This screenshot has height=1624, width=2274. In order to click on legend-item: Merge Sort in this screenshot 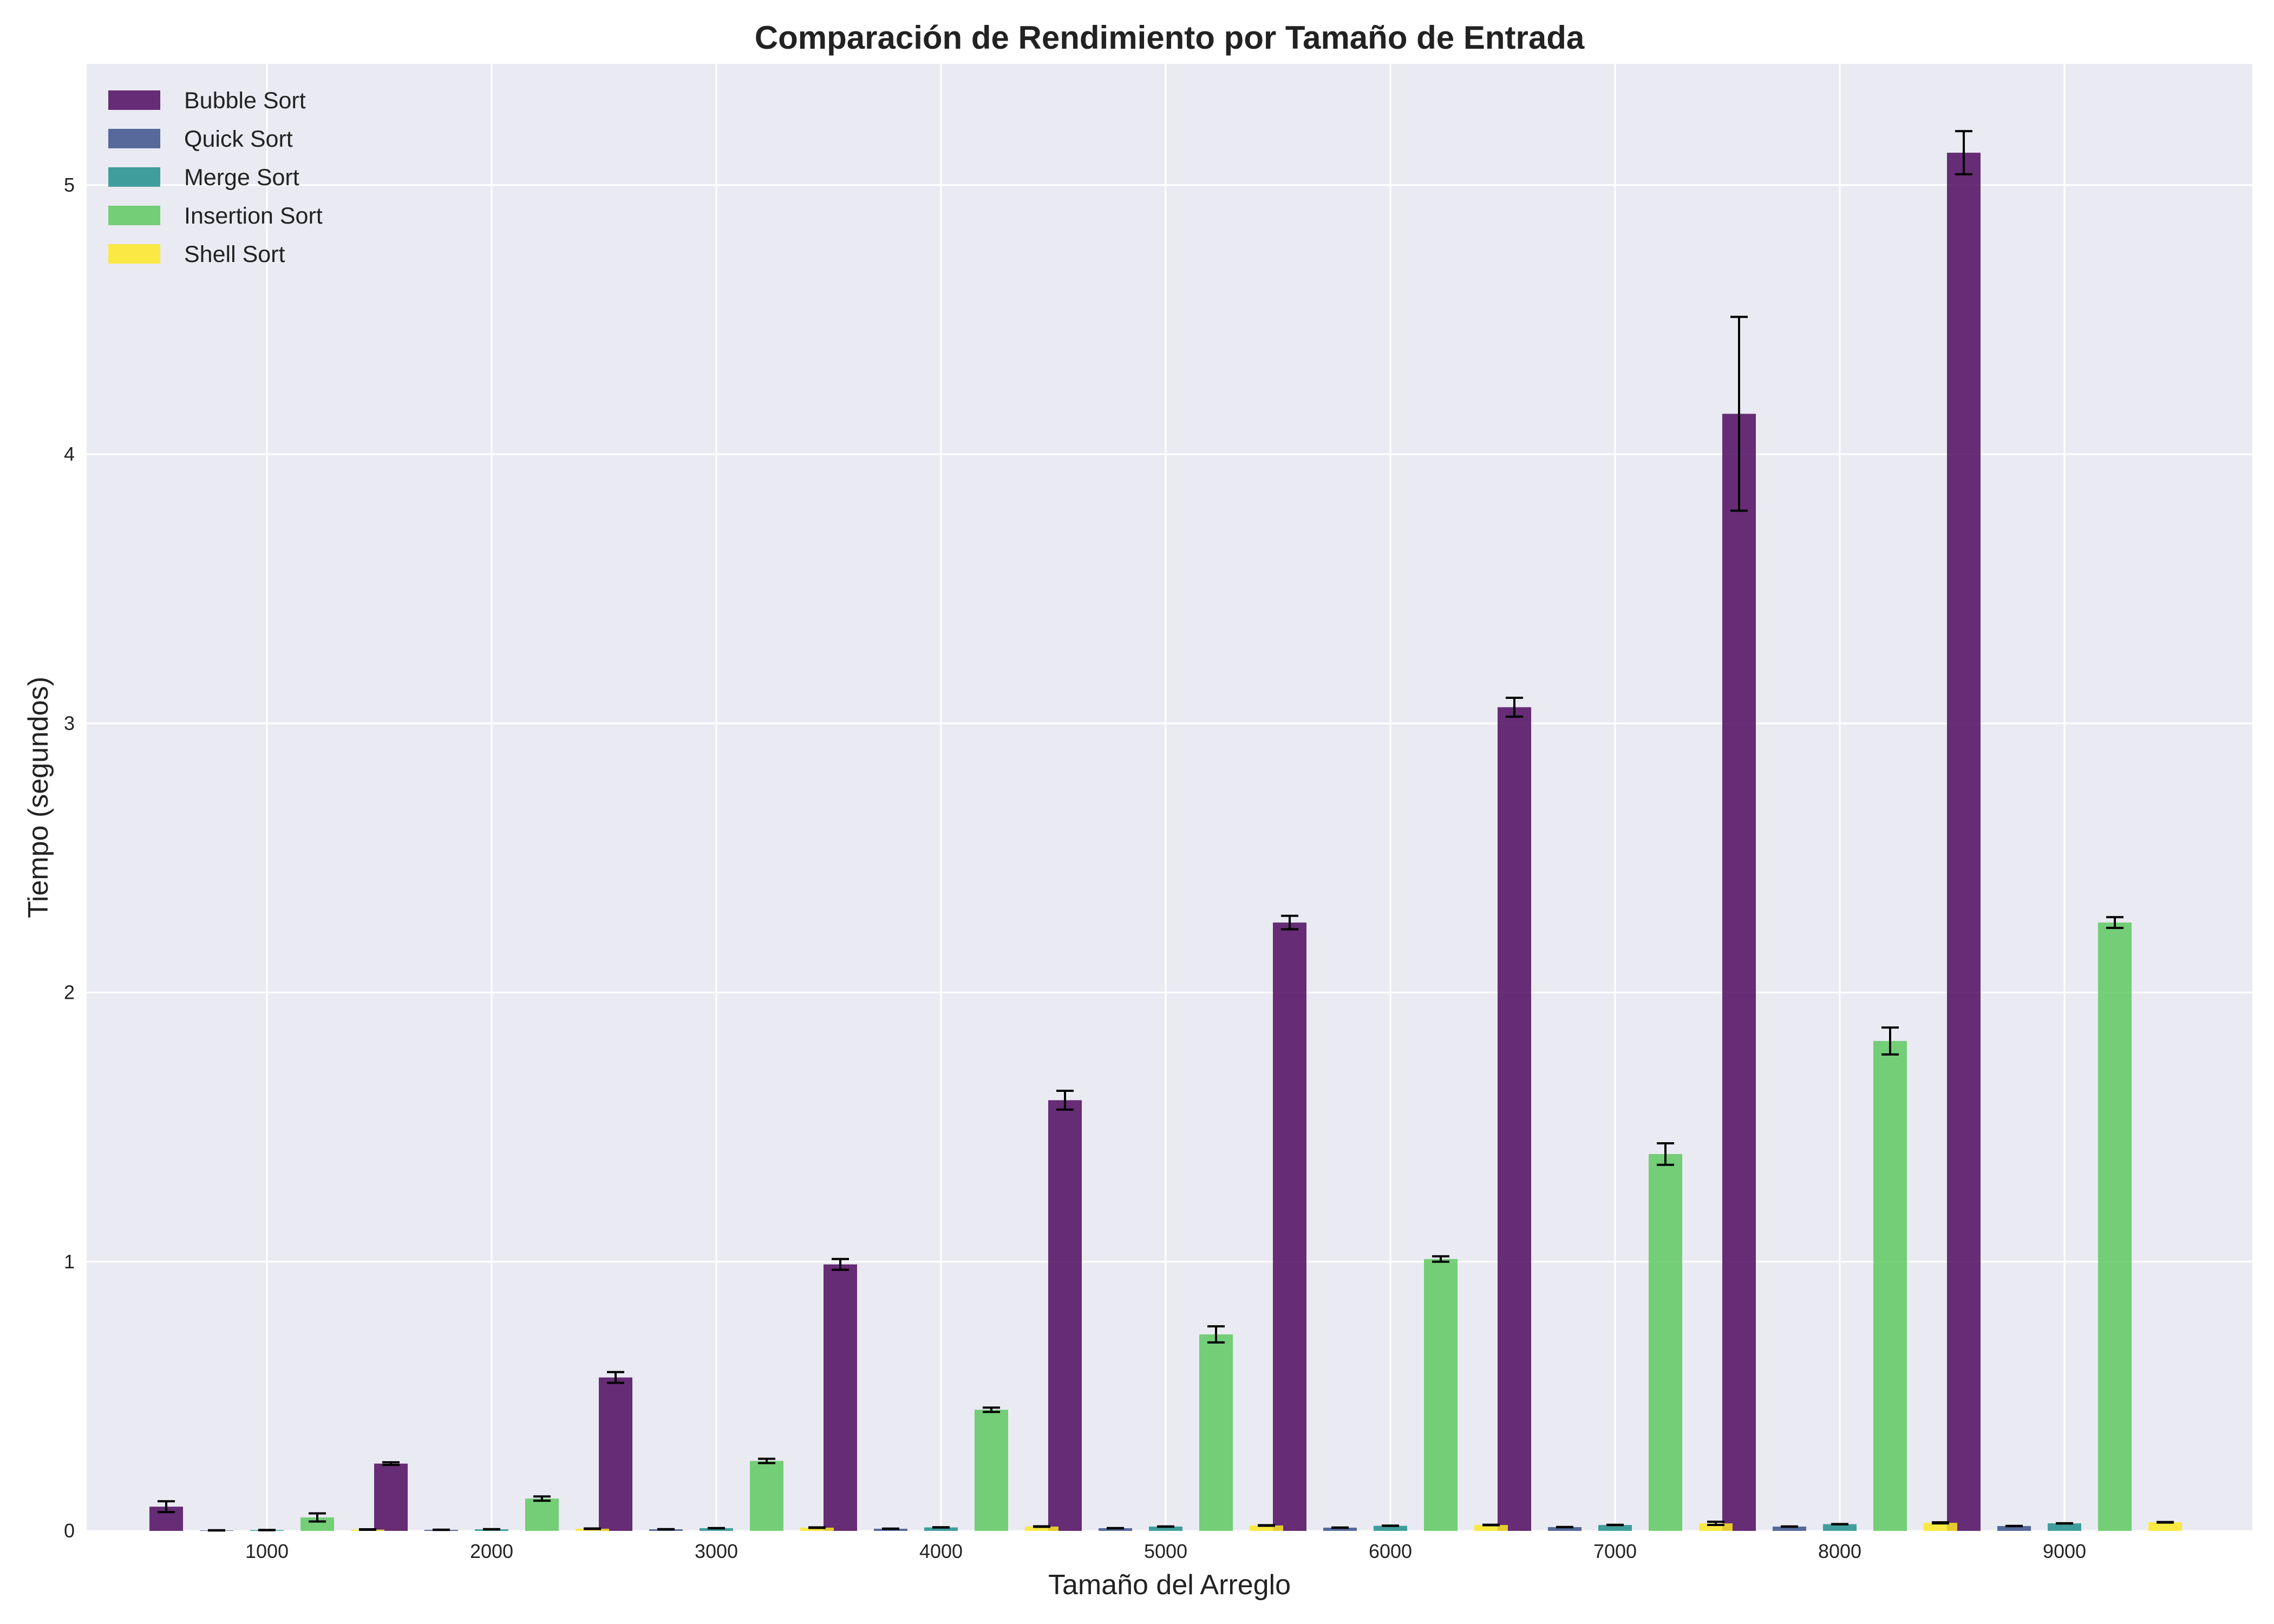, I will do `click(204, 178)`.